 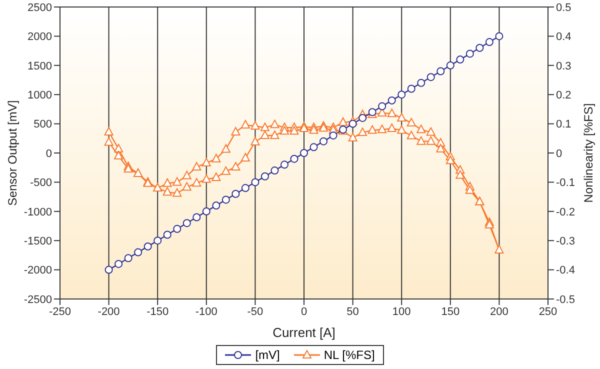 What do you see at coordinates (255, 312) in the screenshot?
I see `x-tick-label: -50` at bounding box center [255, 312].